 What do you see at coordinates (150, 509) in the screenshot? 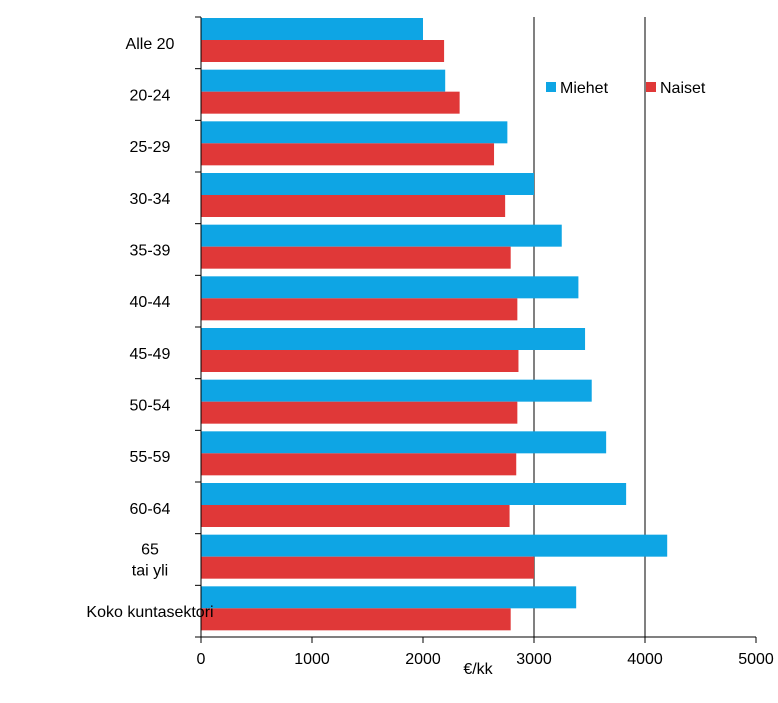
I see `category-label: 60-64` at bounding box center [150, 509].